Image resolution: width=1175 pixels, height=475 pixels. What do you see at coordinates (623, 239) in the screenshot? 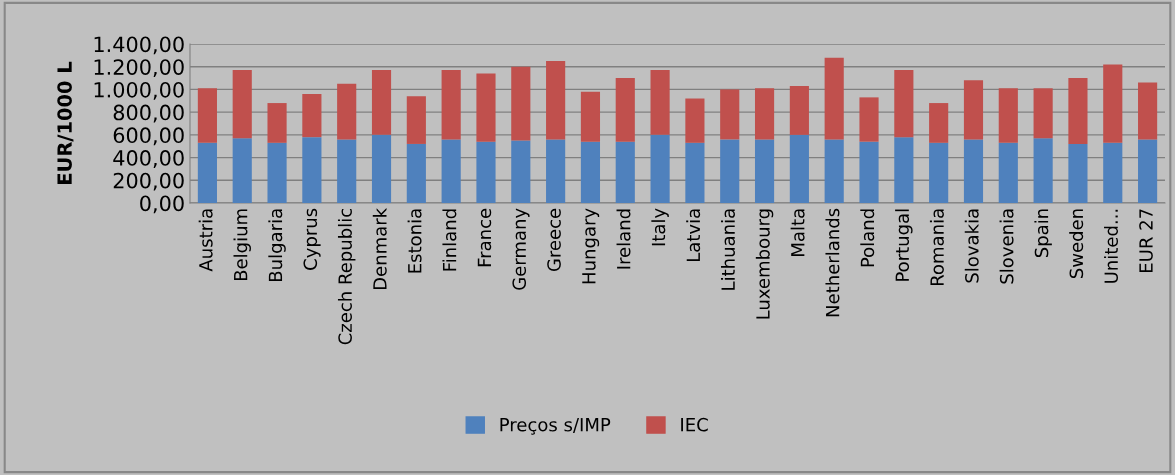
I see `x-tick-label: Ireland` at bounding box center [623, 239].